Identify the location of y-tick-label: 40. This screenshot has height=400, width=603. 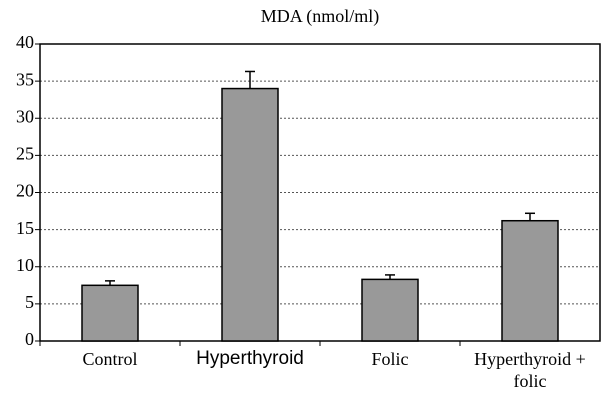
(25, 42).